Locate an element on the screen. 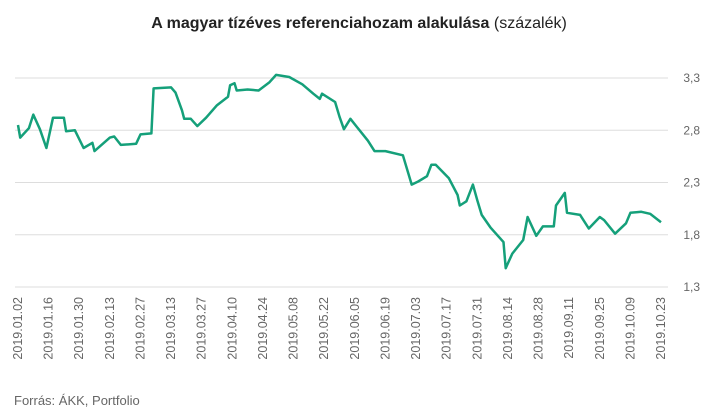 This screenshot has width=718, height=415. x-tick-label: 2019.02.13 is located at coordinates (110, 328).